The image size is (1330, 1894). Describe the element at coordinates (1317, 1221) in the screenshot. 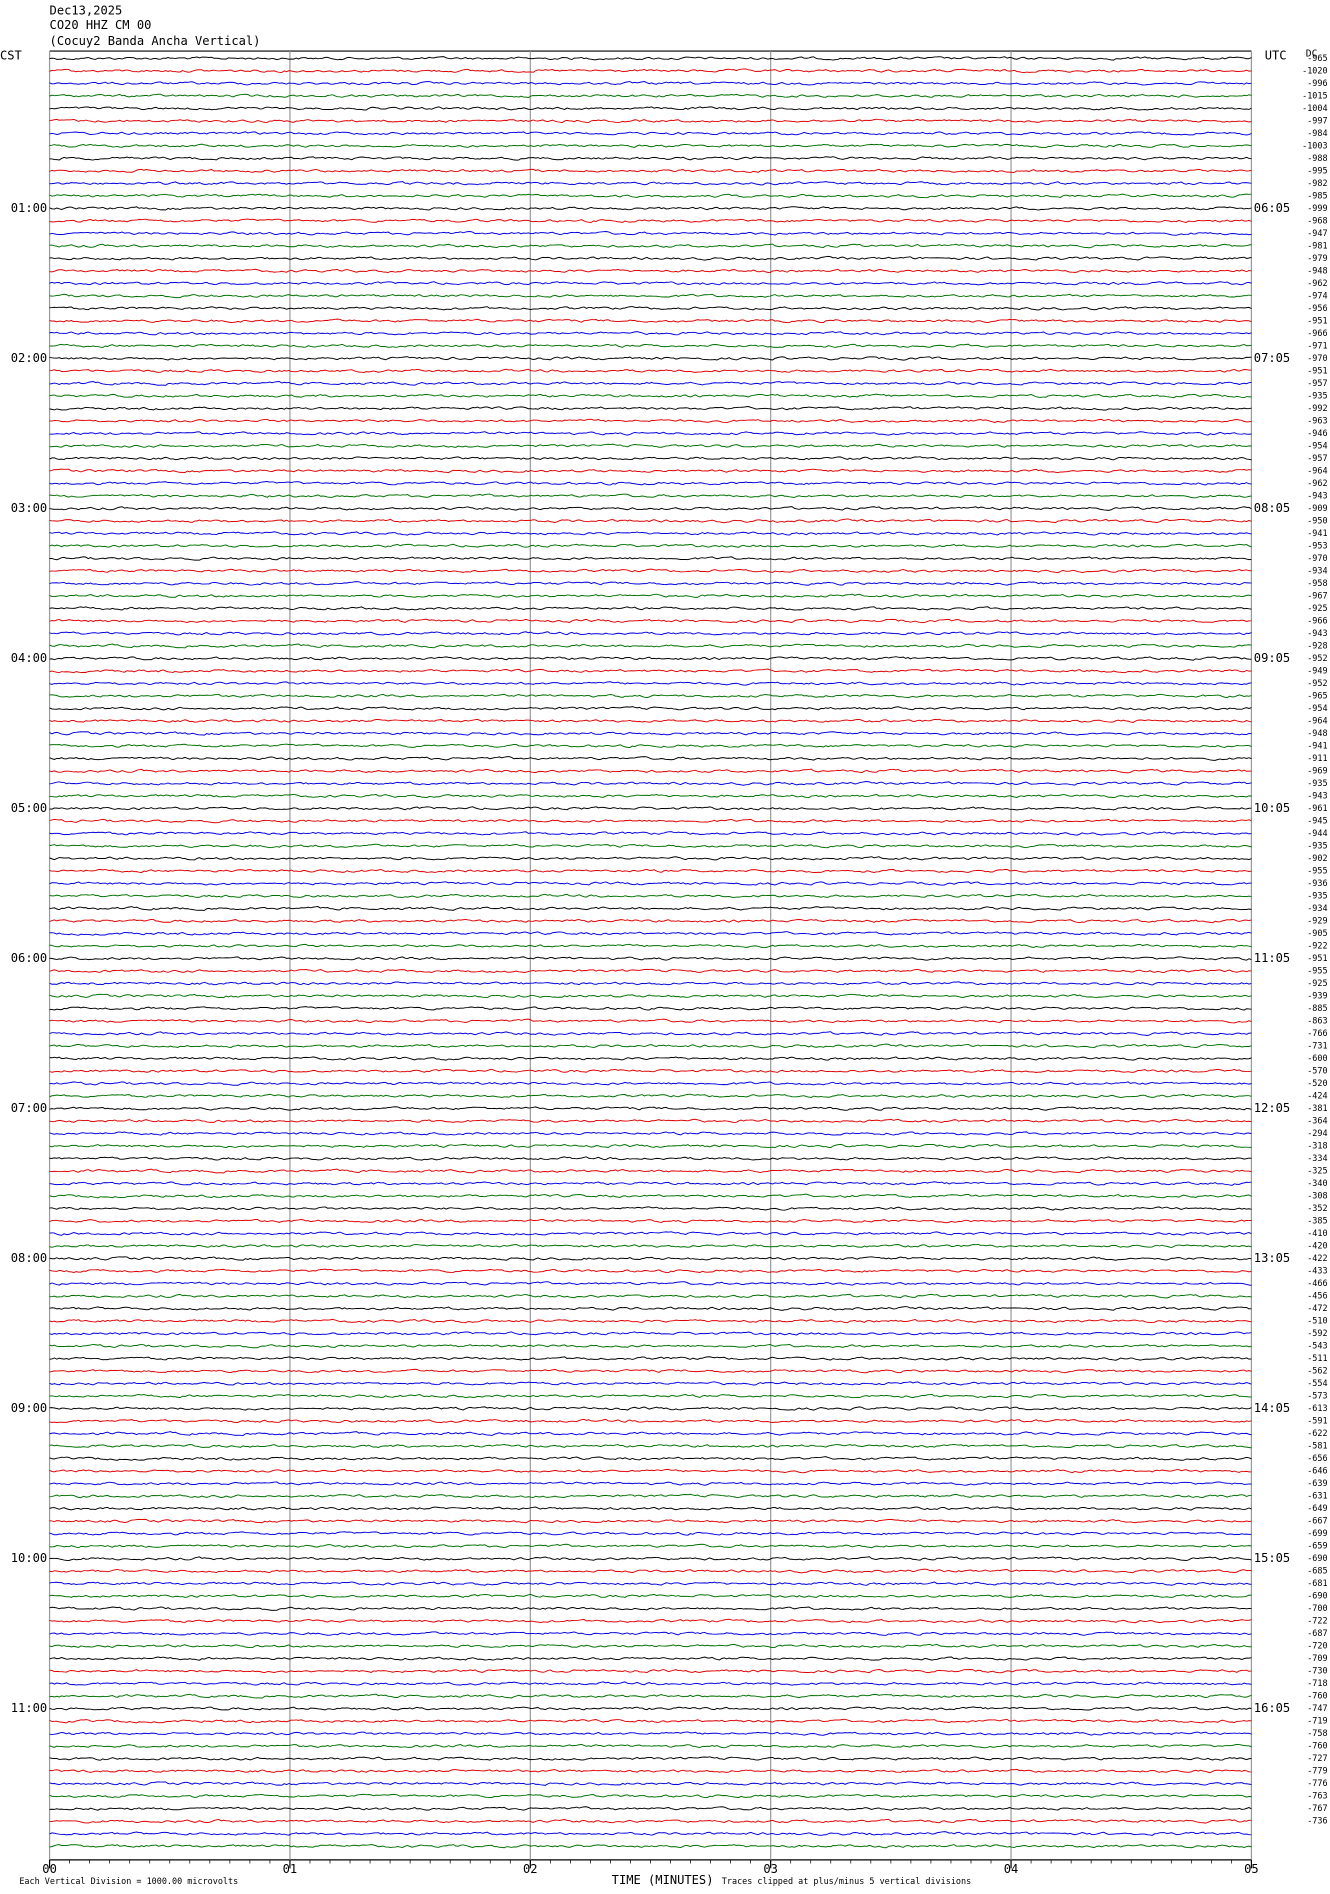

I see `trace-offset: -385` at that location.